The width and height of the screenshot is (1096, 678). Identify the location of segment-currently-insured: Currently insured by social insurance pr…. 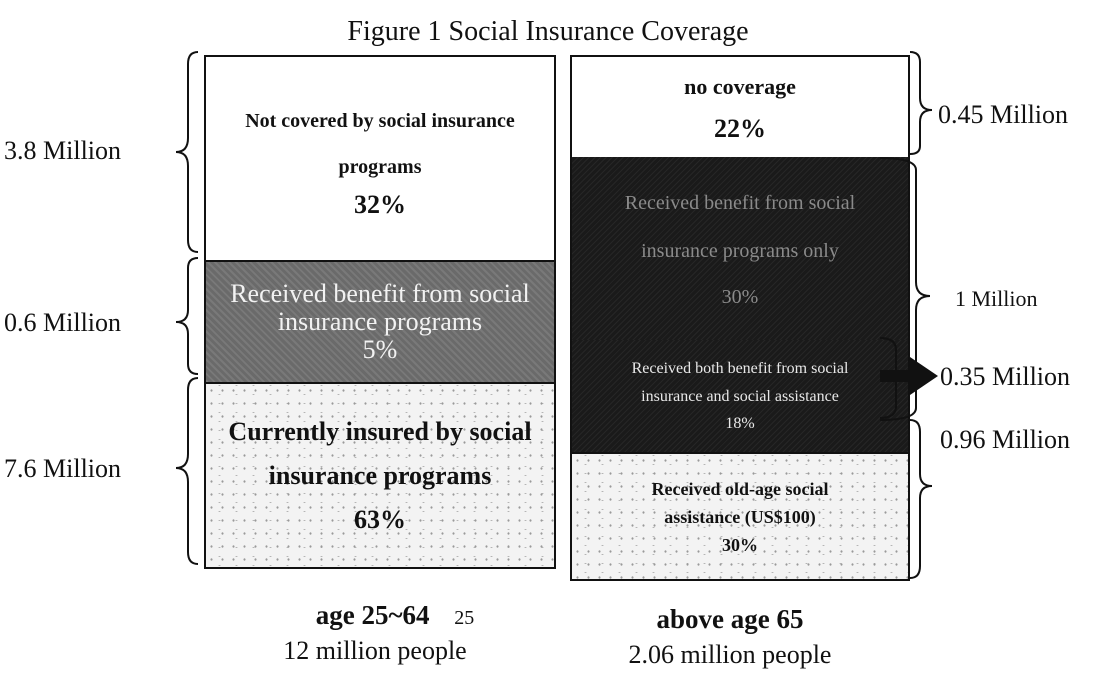
(380, 474).